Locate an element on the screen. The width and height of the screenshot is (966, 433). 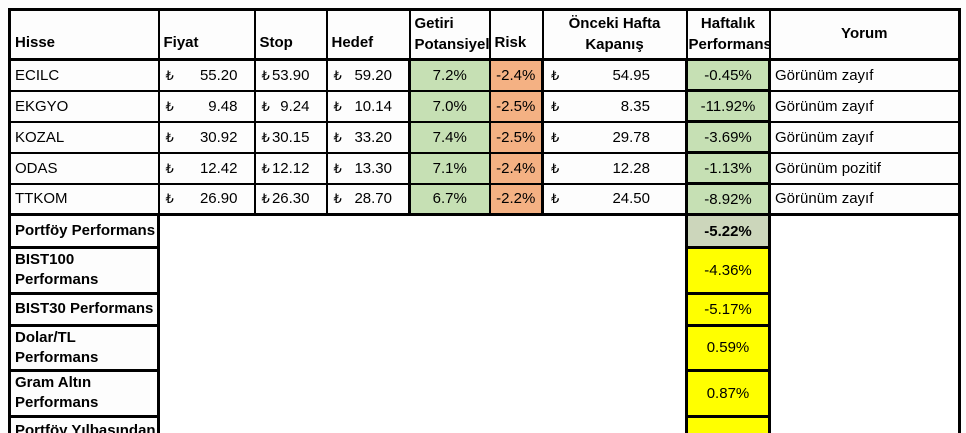
prev-week-close-cell: ₺ 8.35 is located at coordinates (614, 106).